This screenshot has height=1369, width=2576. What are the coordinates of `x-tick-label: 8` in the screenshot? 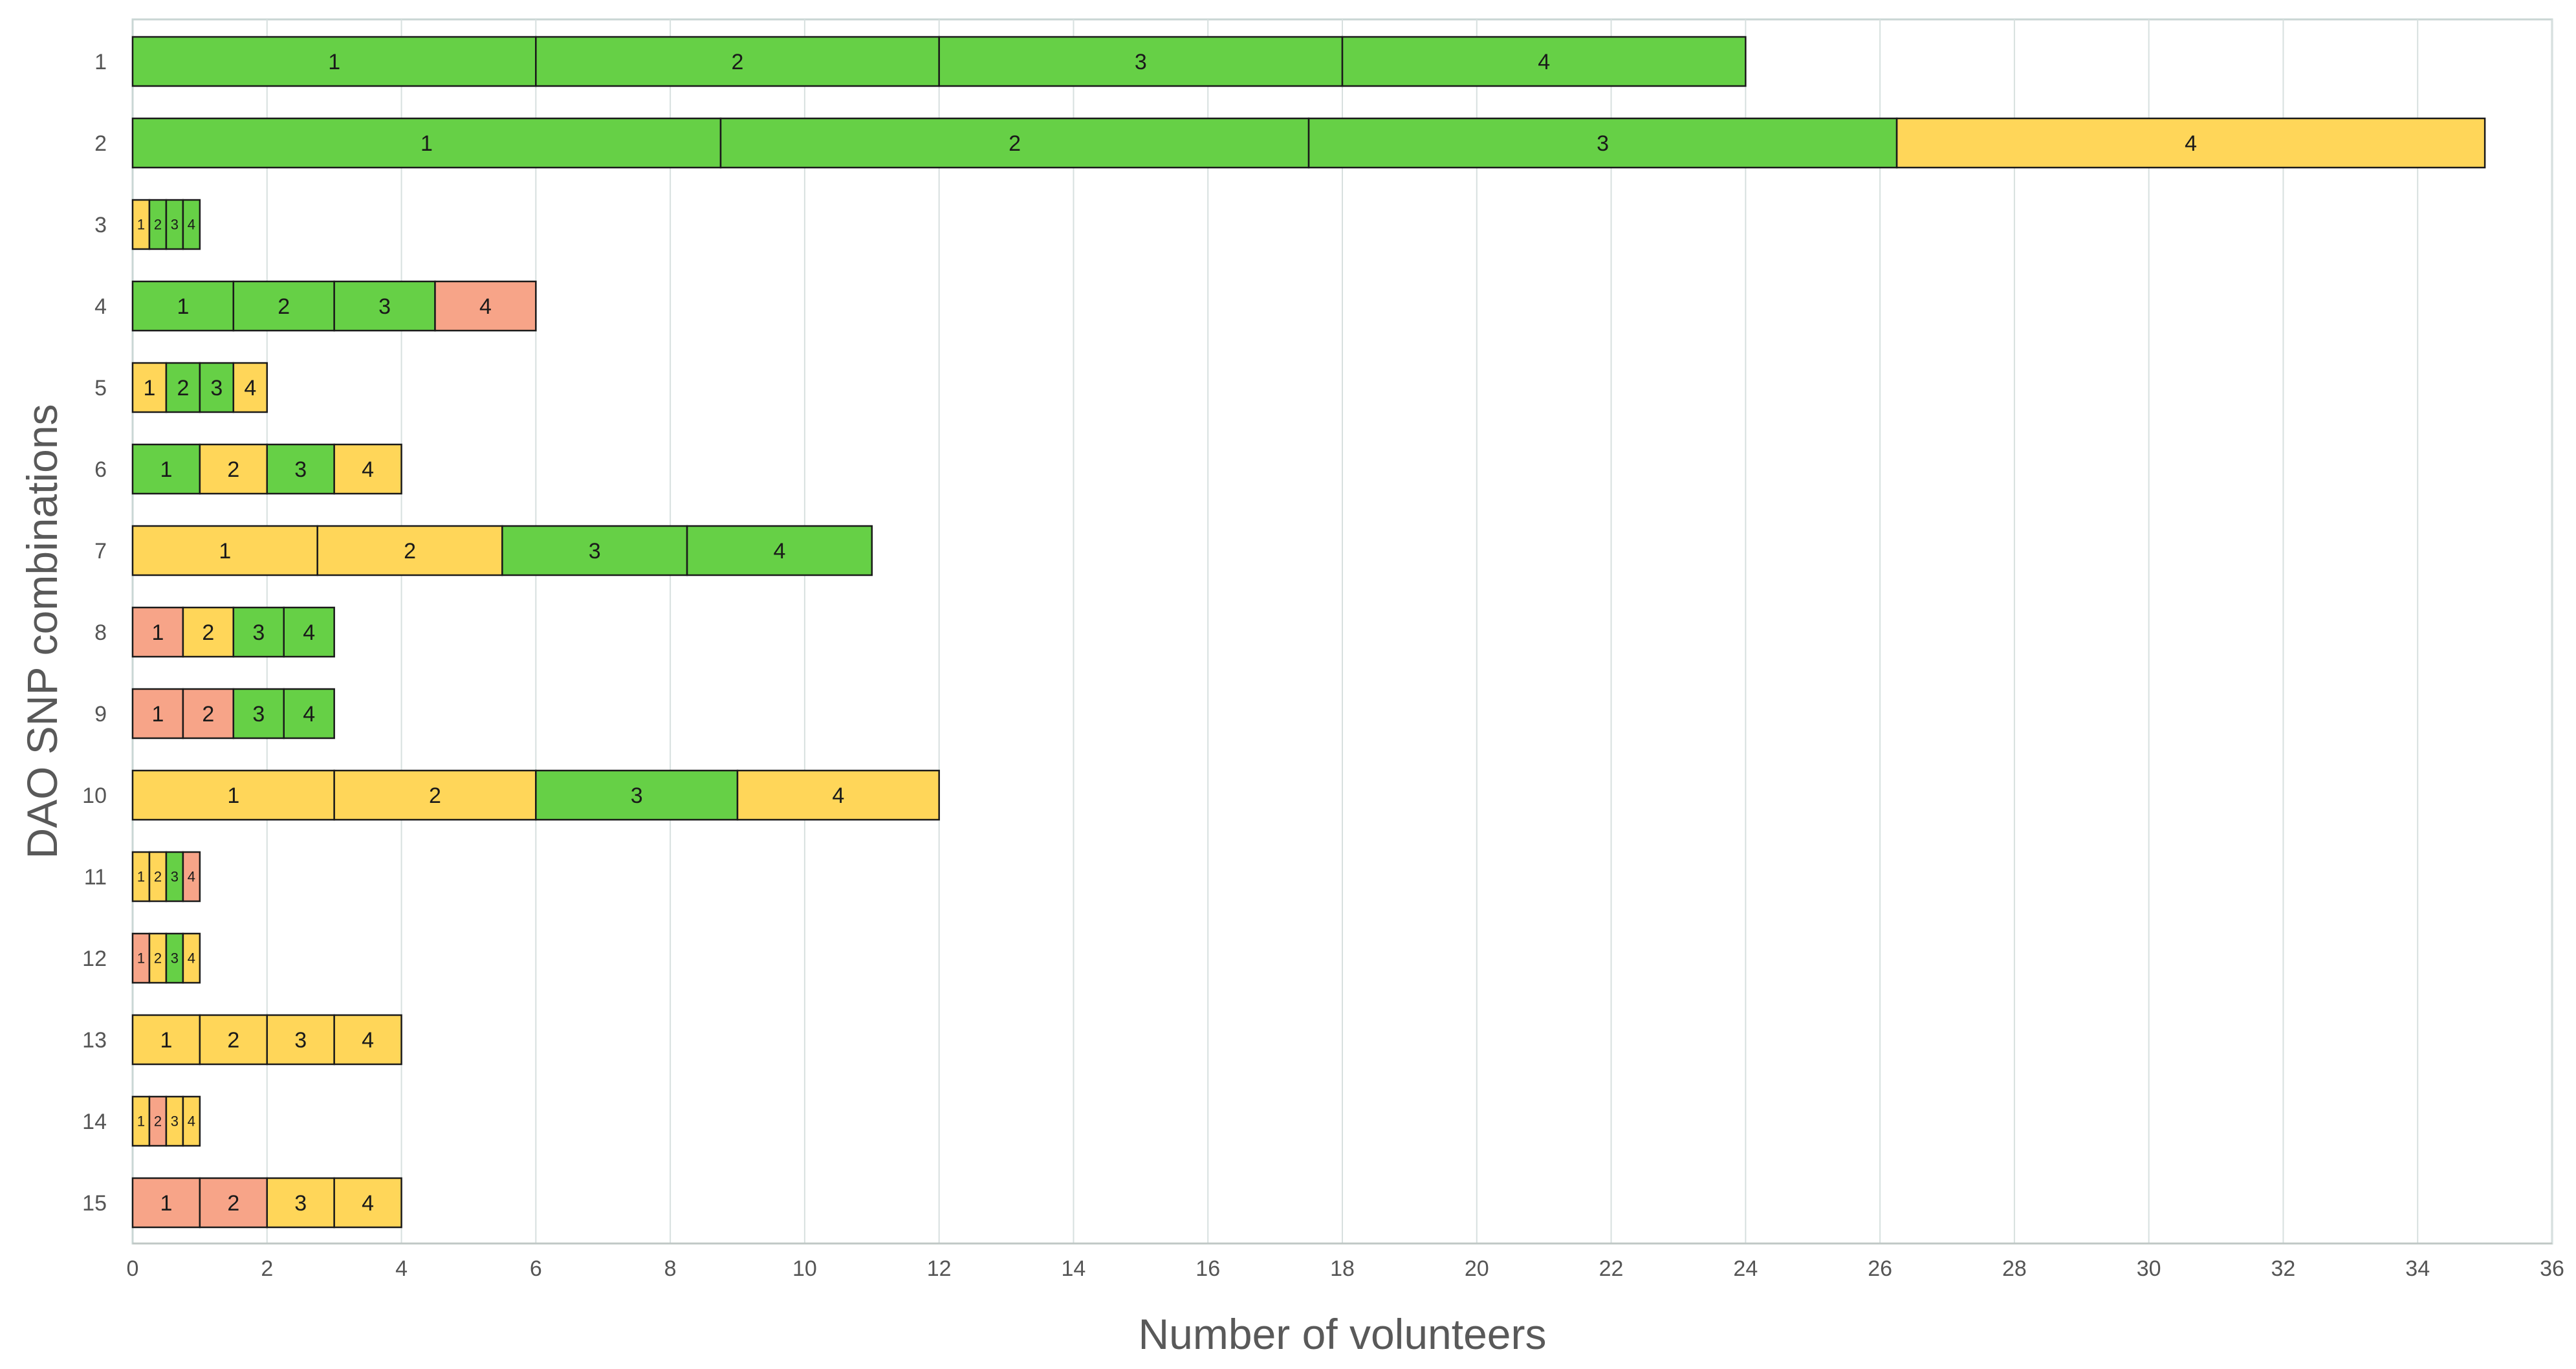 It's located at (670, 1268).